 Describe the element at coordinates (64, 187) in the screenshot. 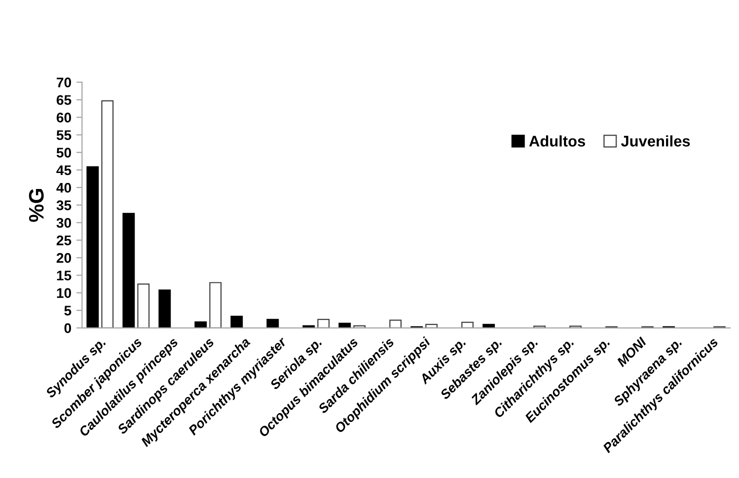

I see `y-tick-label: 40` at that location.